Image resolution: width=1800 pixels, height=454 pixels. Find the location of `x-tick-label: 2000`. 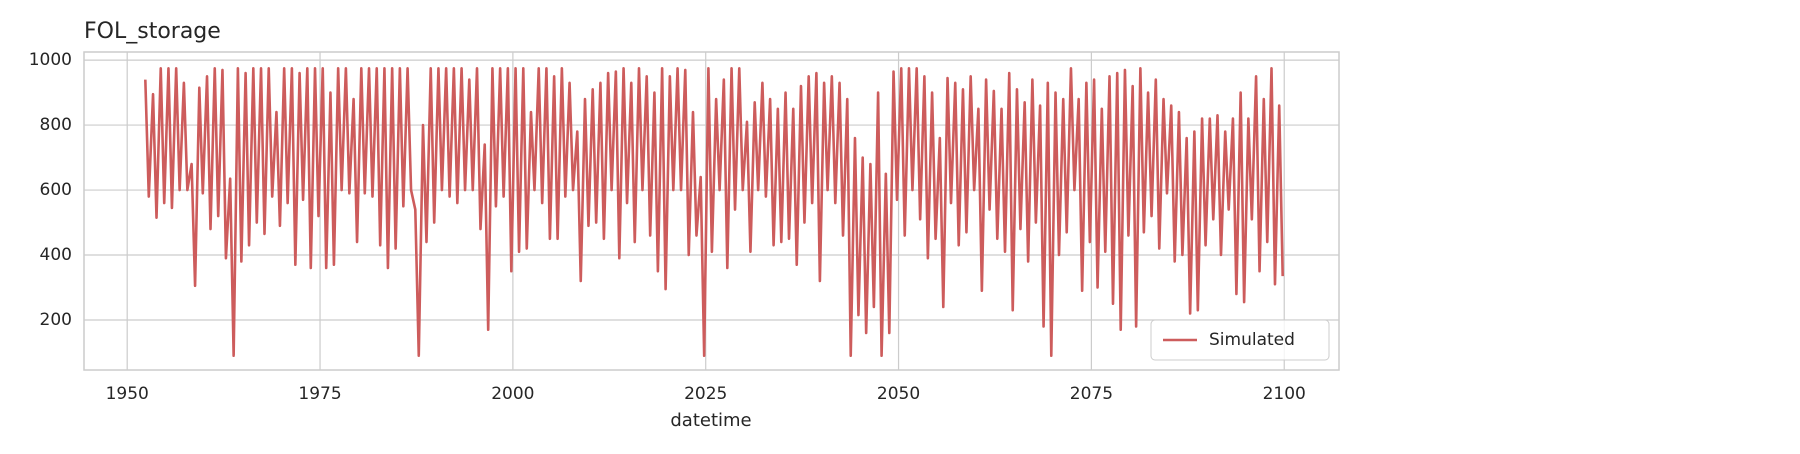

x-tick-label: 2000 is located at coordinates (512, 394).